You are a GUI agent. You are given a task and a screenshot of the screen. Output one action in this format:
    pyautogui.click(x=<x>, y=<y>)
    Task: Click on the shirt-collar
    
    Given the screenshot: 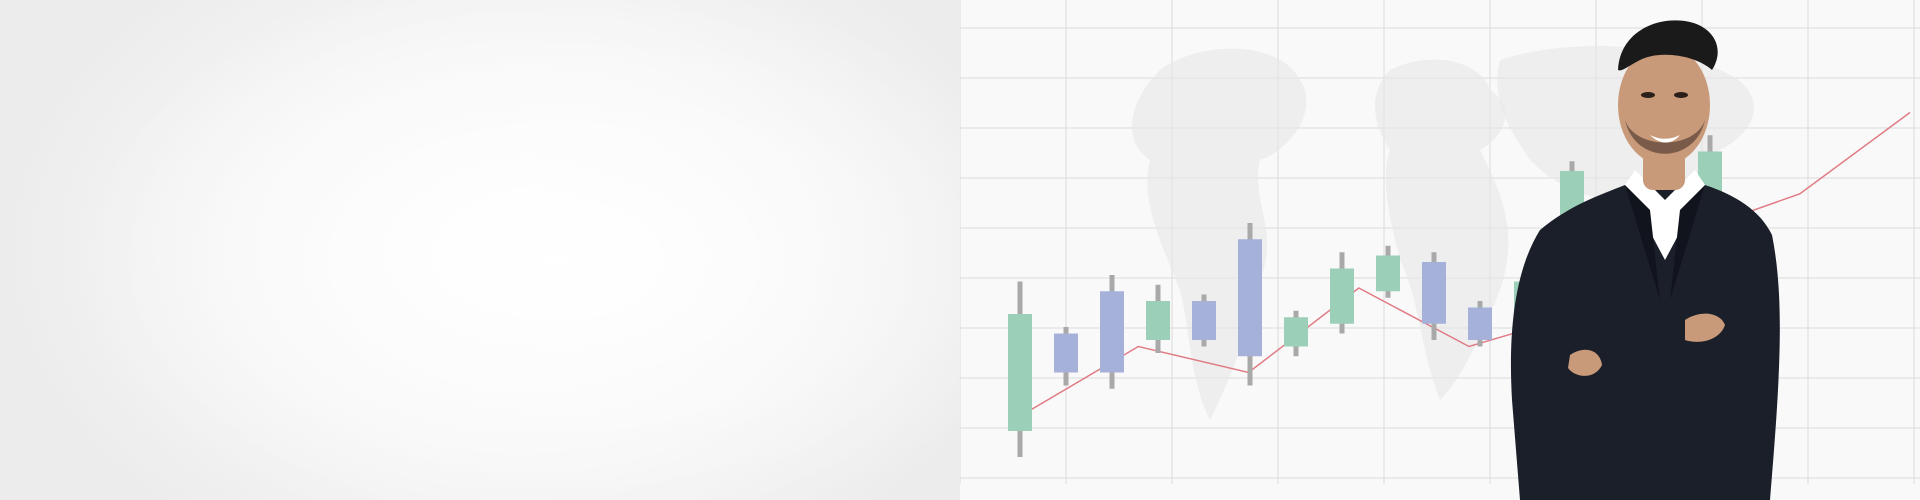 What is the action you would take?
    pyautogui.click(x=1665, y=215)
    